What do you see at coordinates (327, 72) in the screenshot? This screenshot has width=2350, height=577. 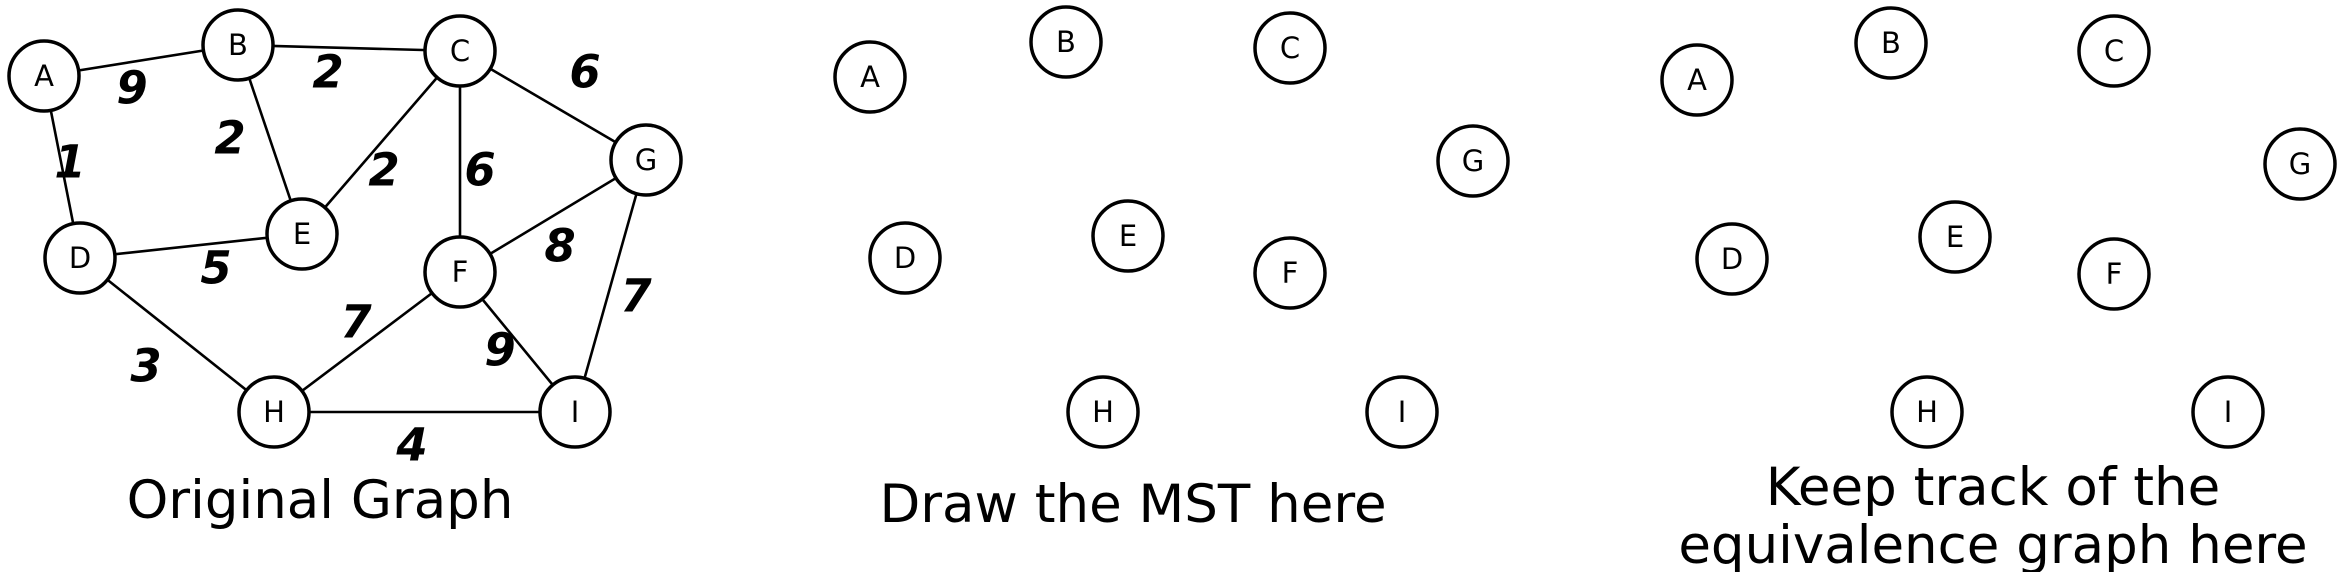 I see `edge-weight-b-c: 2` at bounding box center [327, 72].